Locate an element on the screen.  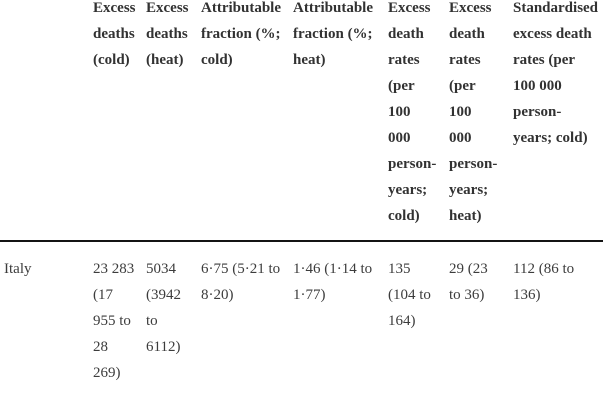
header-cell-excess-deaths-heat: Excess deaths (heat) is located at coordinates (167, 34).